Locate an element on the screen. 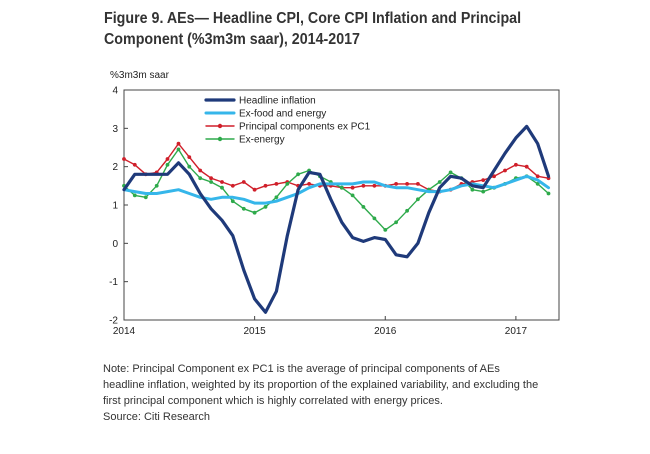 Image resolution: width=650 pixels, height=454 pixels. y-tick-label: 3 is located at coordinates (115, 129).